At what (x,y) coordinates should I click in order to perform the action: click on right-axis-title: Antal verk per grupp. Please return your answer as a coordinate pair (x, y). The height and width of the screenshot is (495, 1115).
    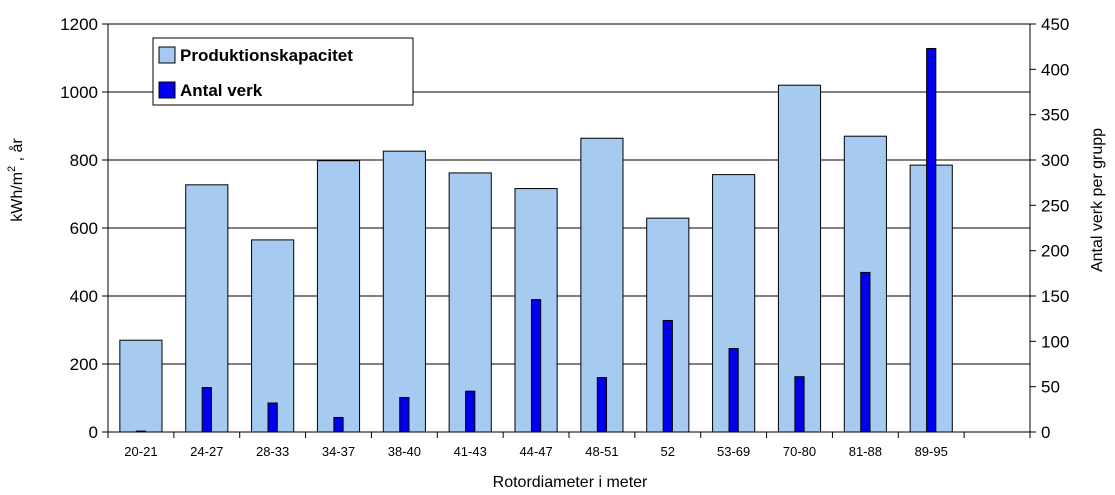
    Looking at the image, I should click on (1097, 200).